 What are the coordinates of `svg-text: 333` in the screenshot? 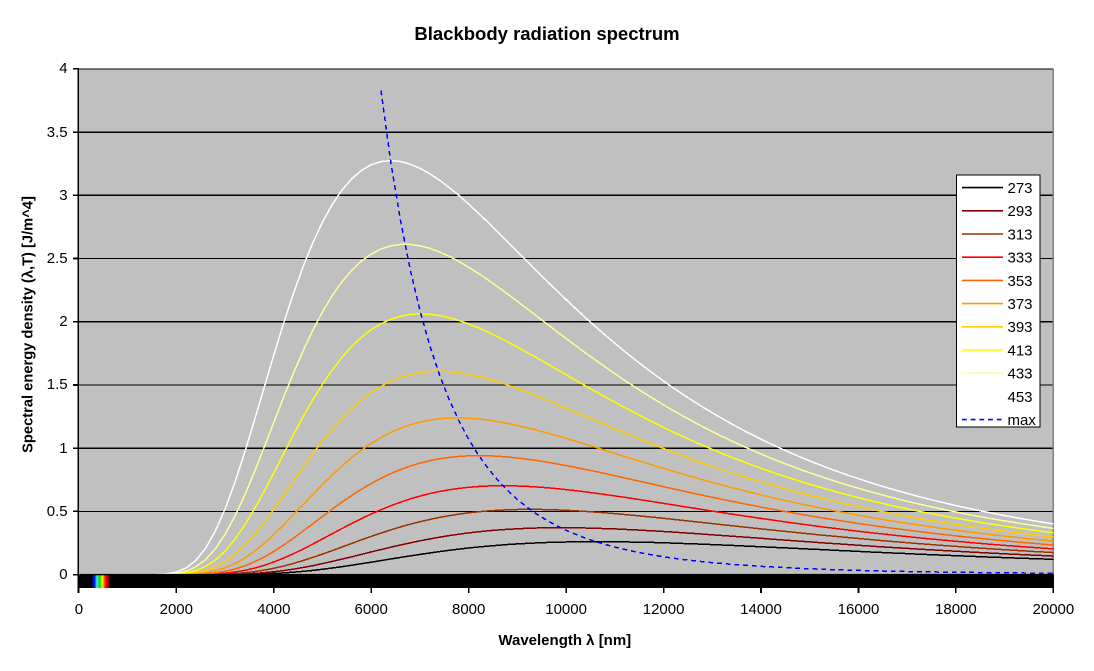 It's located at (1020, 258).